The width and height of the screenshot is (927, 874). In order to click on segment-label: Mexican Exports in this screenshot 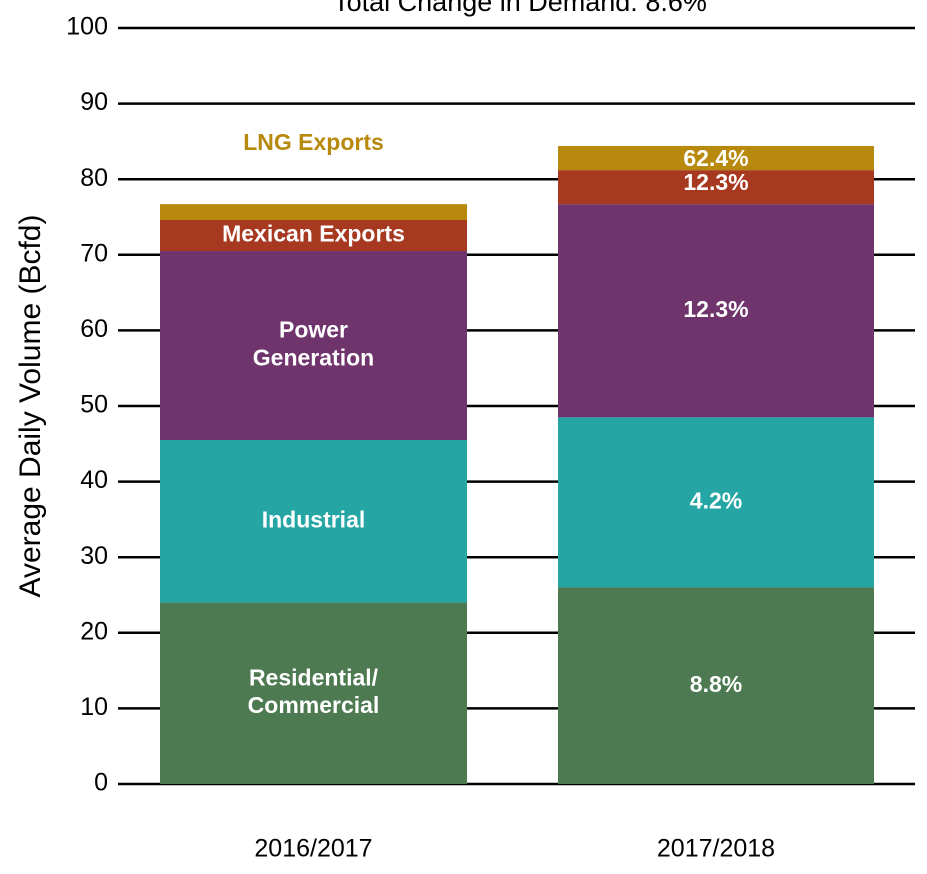, I will do `click(313, 234)`.